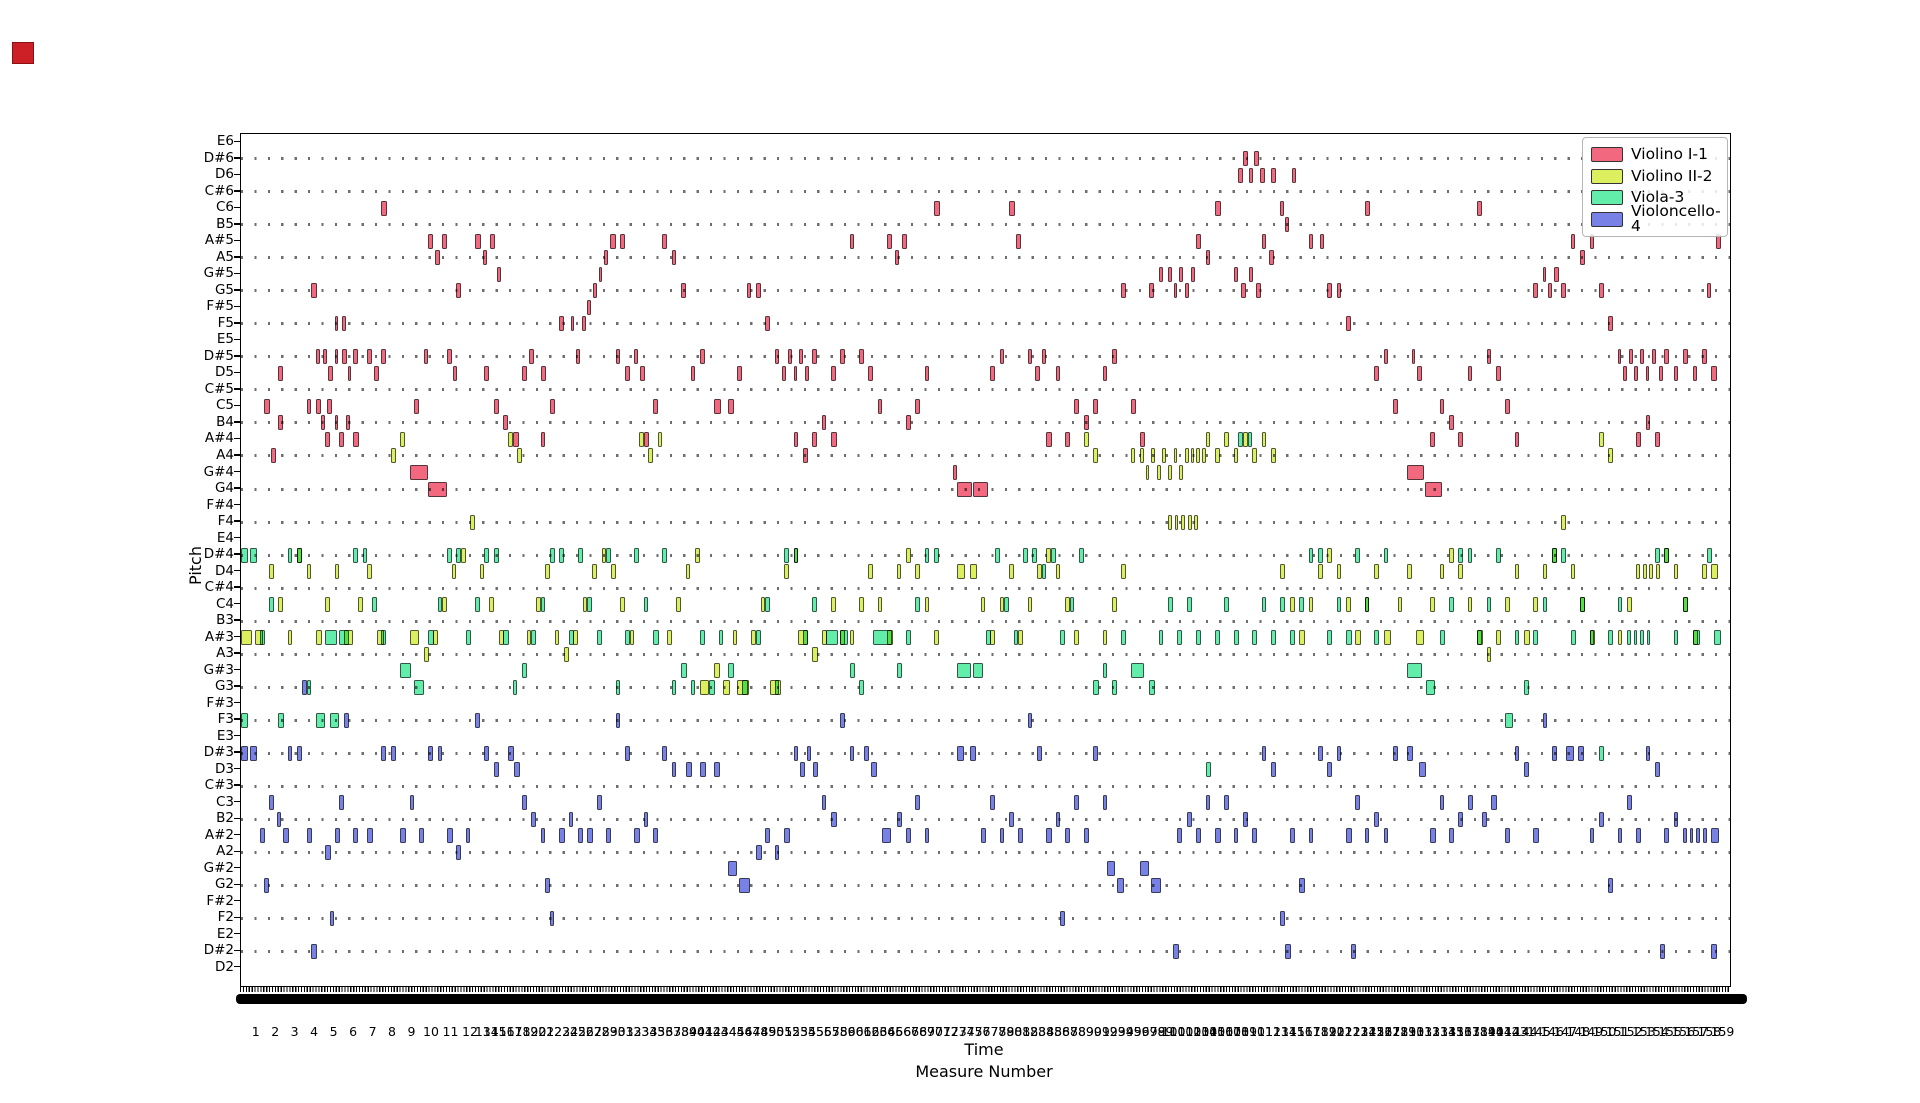  I want to click on pitch-label: F#5, so click(220, 306).